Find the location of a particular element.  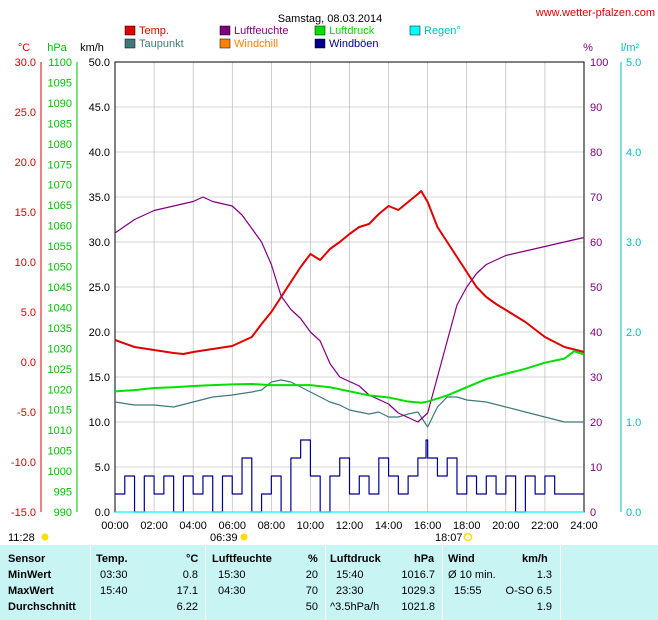

hum-tick-label: 50 is located at coordinates (596, 288).